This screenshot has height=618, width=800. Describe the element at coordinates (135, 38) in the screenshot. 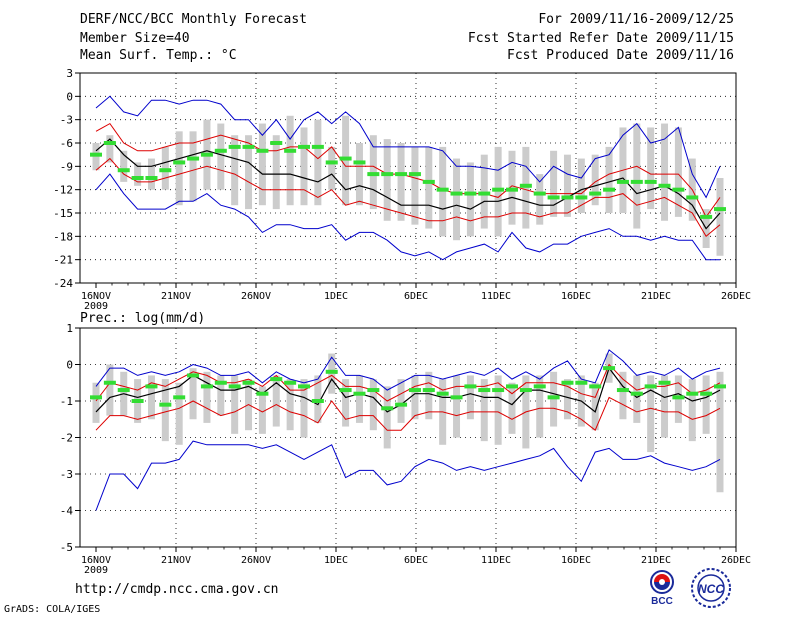

I see `member-size-label: Member Size=40` at that location.